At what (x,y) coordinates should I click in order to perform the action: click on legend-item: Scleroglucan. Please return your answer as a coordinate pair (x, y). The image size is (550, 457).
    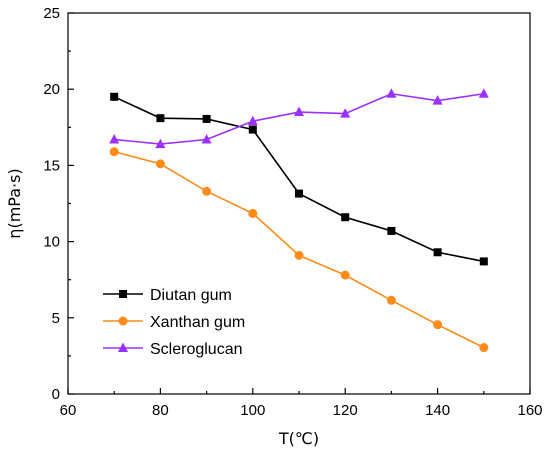
    Looking at the image, I should click on (173, 349).